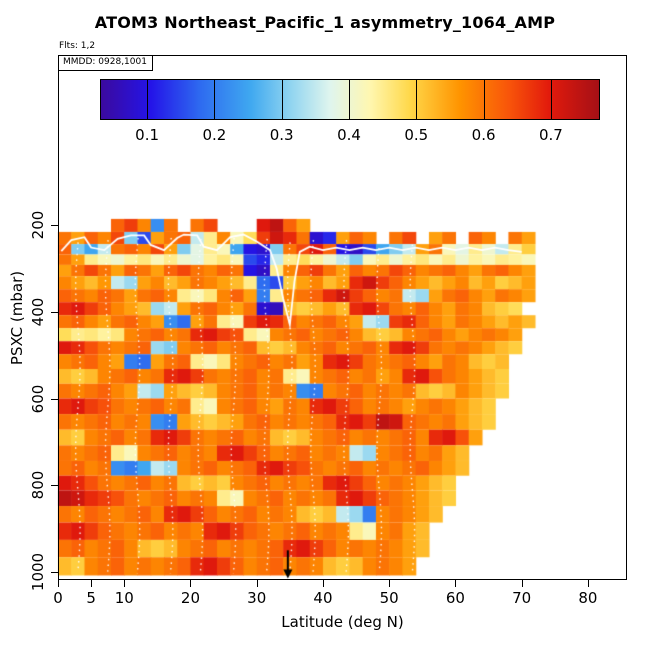 The width and height of the screenshot is (650, 650). What do you see at coordinates (257, 598) in the screenshot?
I see `x-tick-label: 30` at bounding box center [257, 598].